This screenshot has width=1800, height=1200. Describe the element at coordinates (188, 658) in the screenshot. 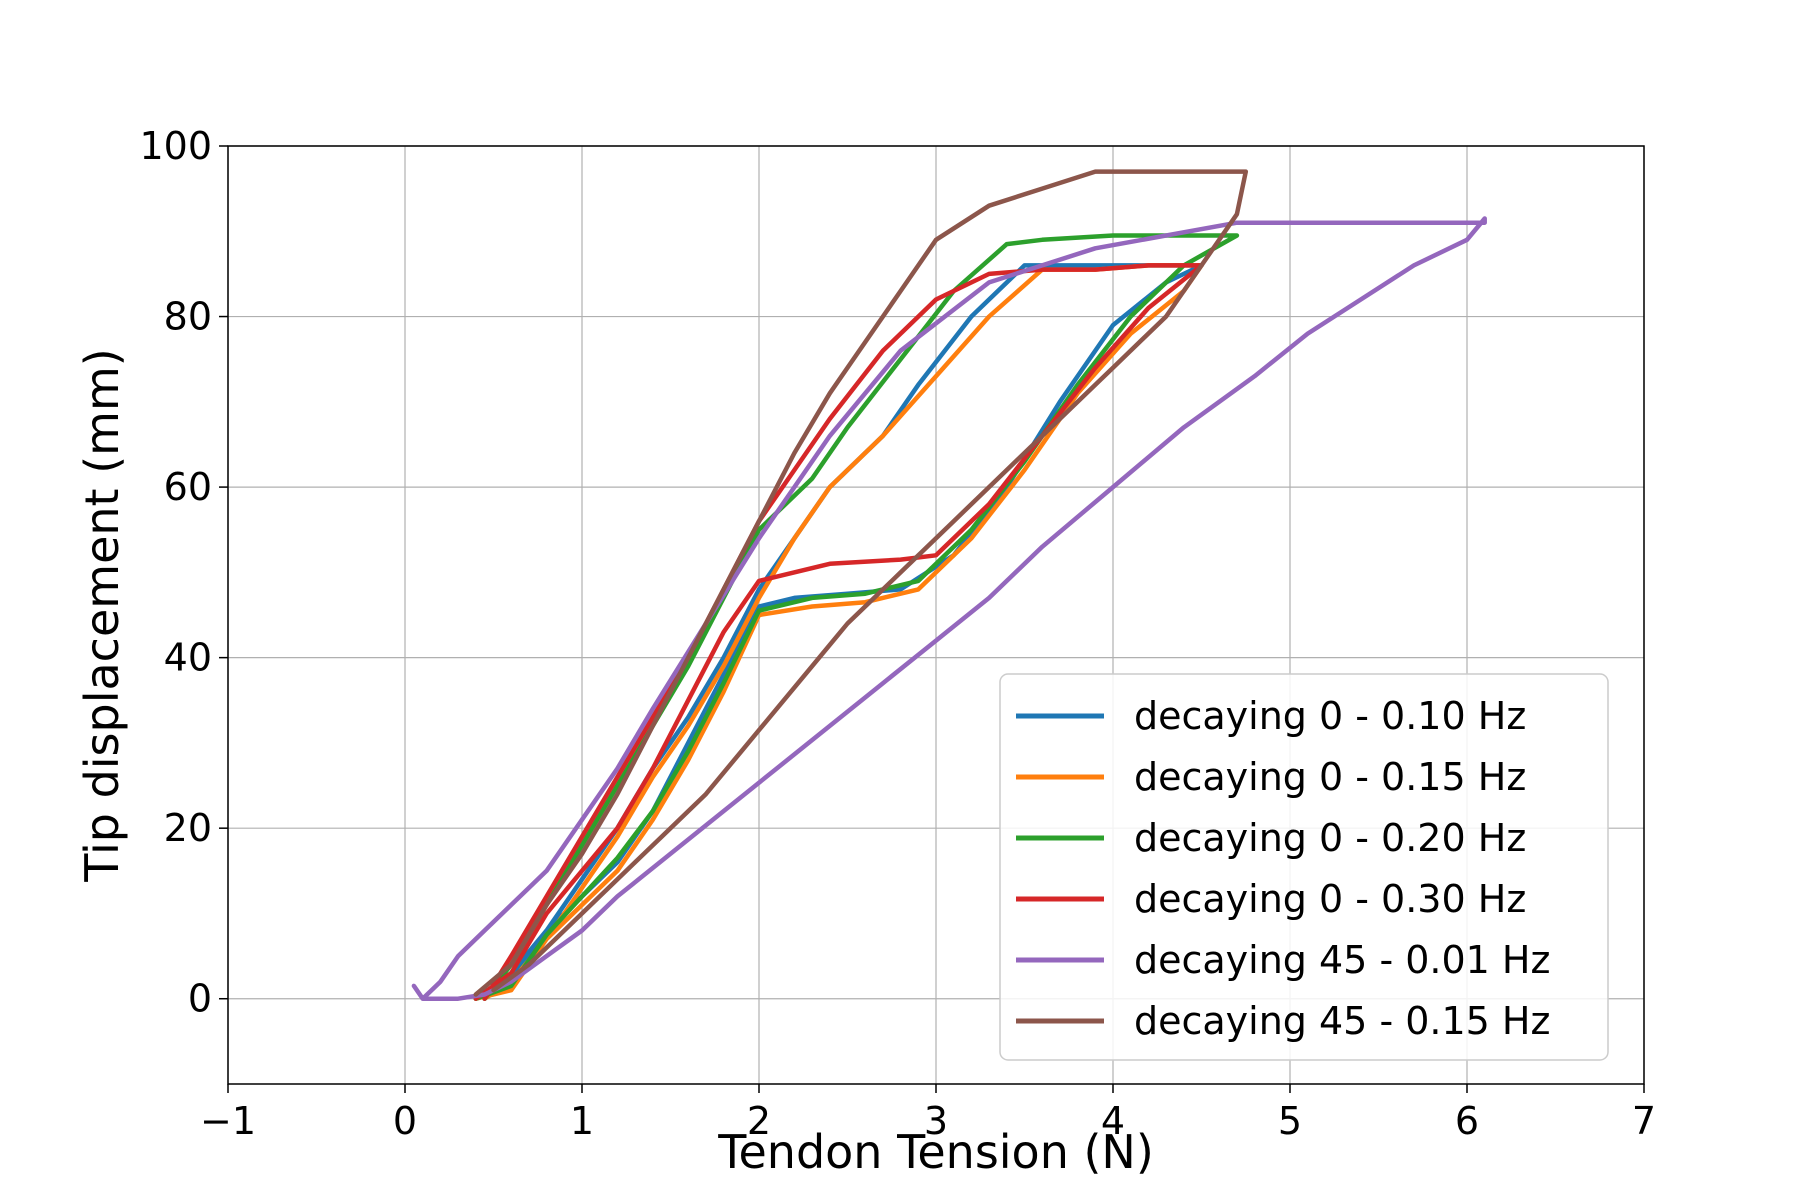

I see `y-tick-label: 40` at that location.